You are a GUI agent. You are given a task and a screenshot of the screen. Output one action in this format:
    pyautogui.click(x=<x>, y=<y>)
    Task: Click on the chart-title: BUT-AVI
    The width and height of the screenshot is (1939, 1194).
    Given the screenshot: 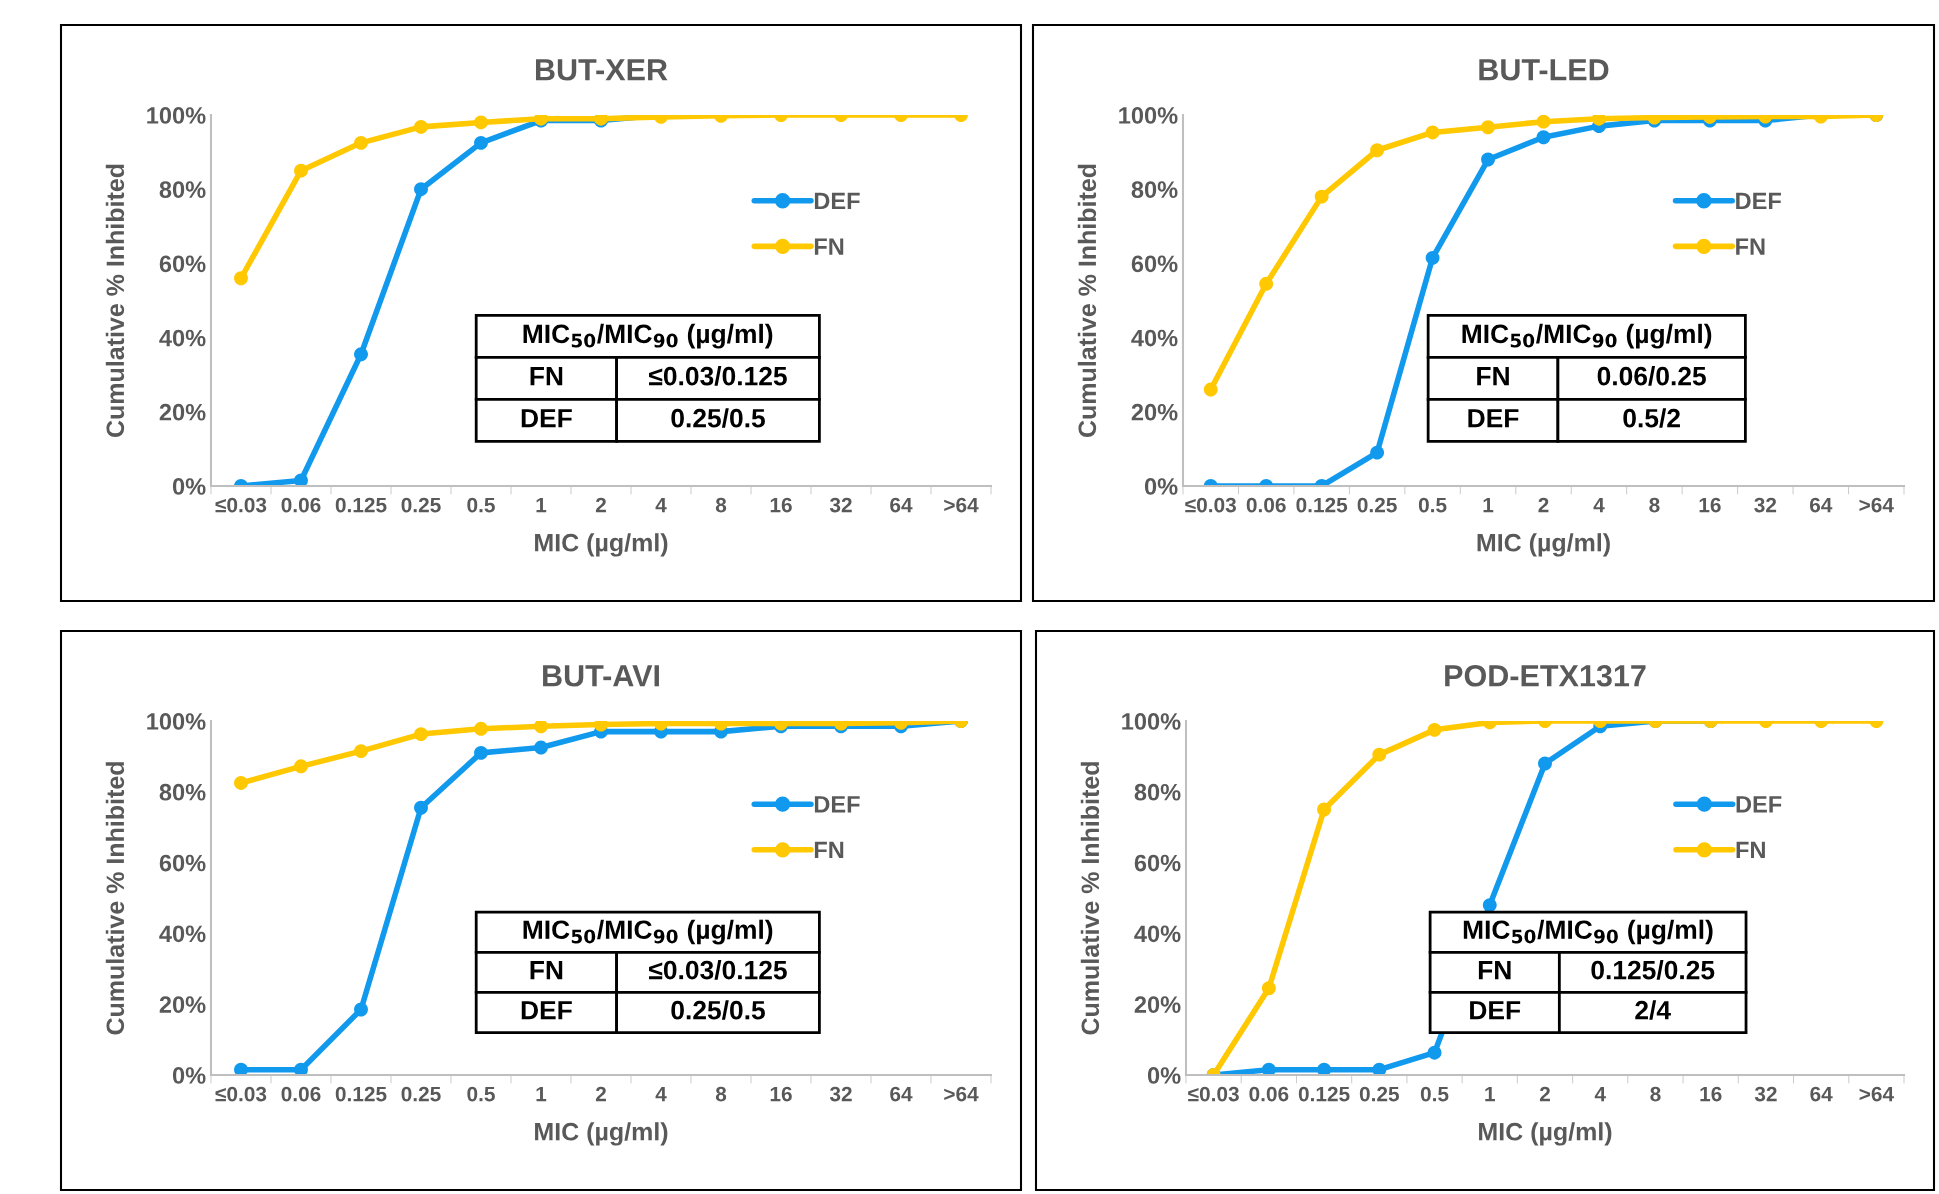 What is the action you would take?
    pyautogui.click(x=601, y=676)
    